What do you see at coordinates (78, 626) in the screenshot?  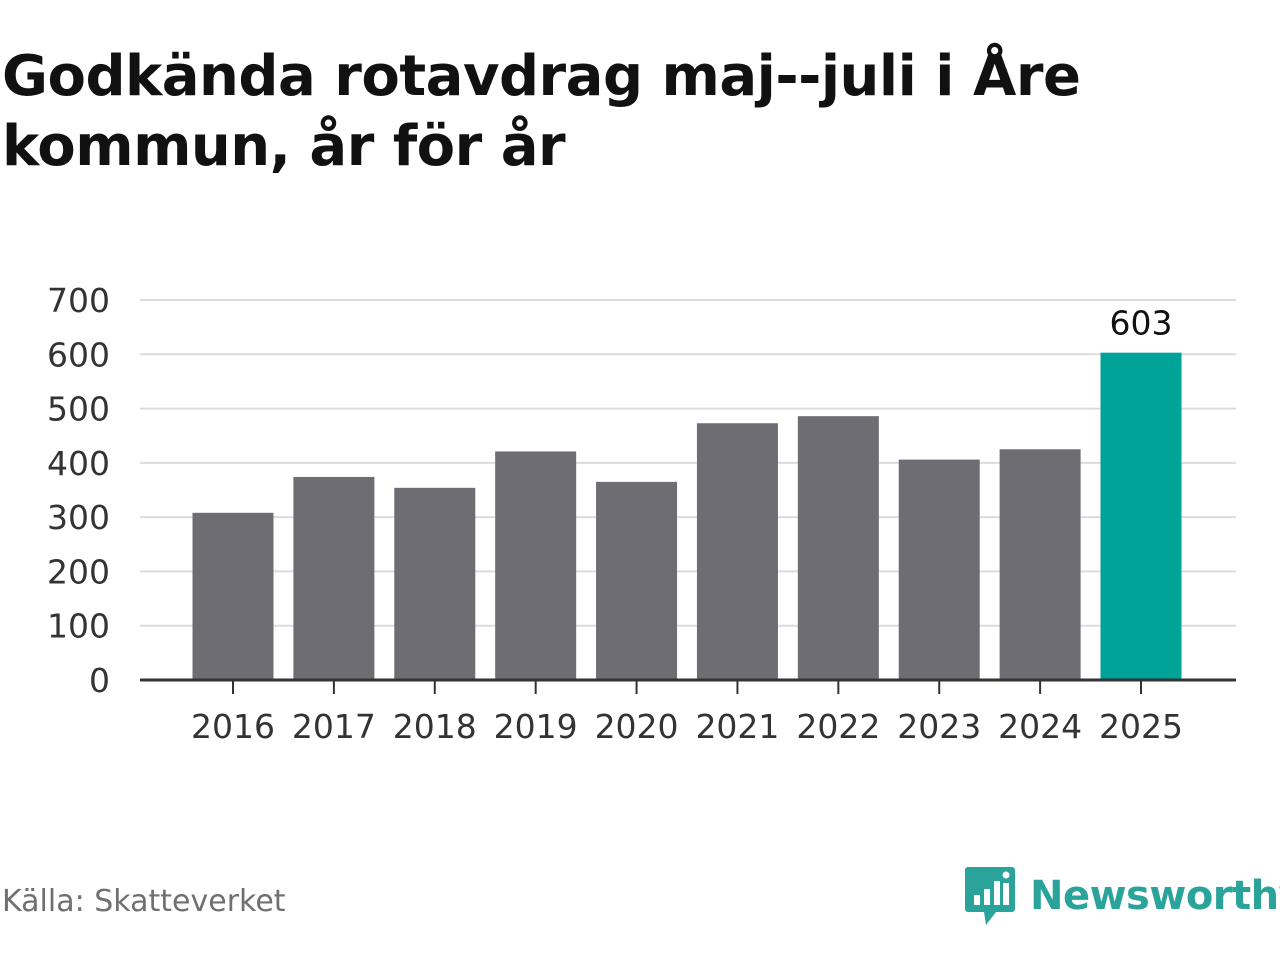 I see `y-tick-label: 100` at bounding box center [78, 626].